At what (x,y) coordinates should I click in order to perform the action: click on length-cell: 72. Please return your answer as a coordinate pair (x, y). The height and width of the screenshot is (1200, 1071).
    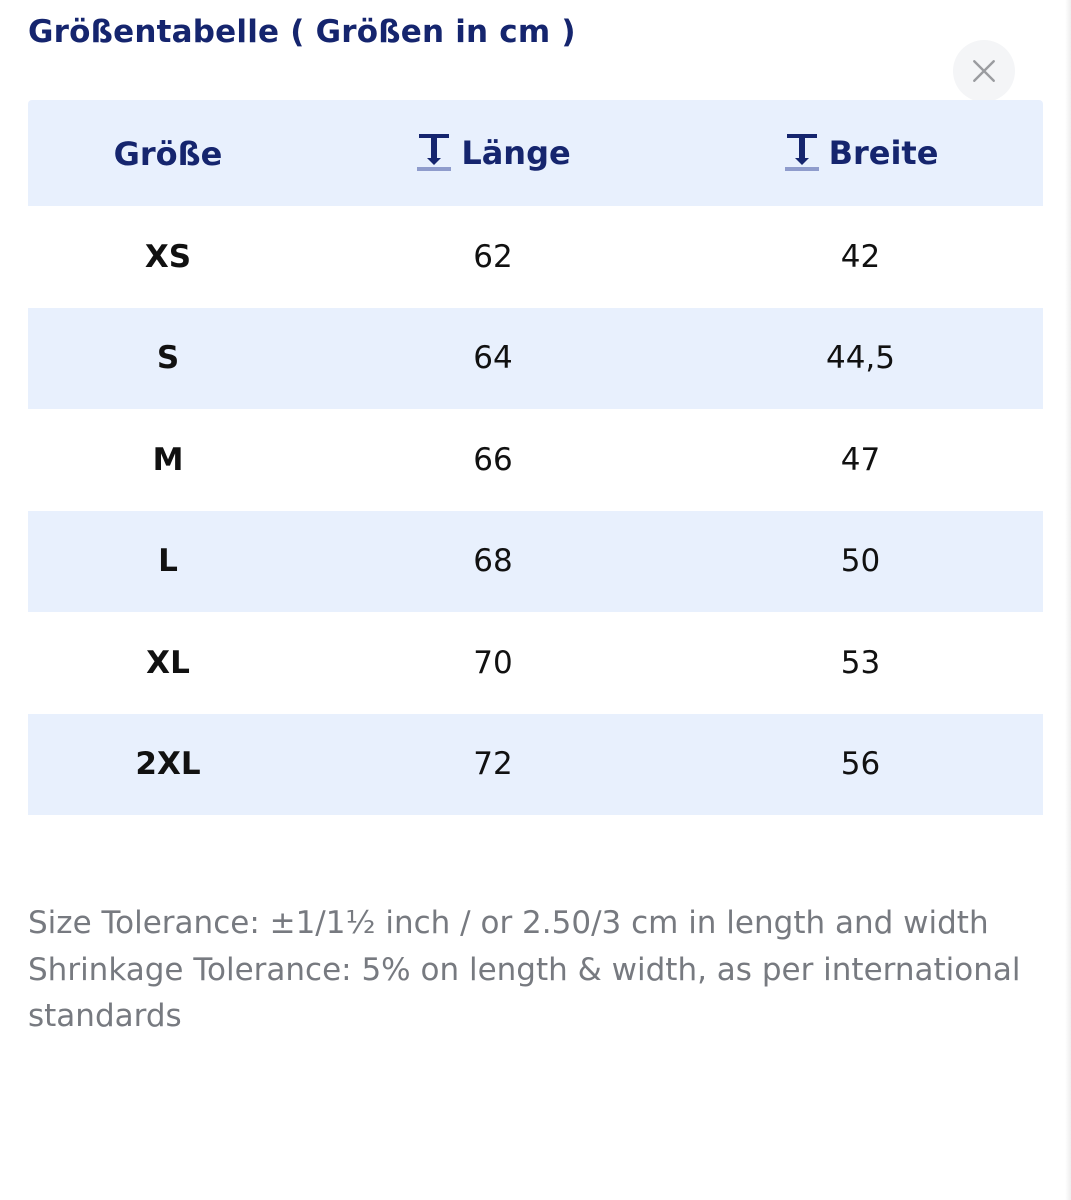
    Looking at the image, I should click on (493, 764).